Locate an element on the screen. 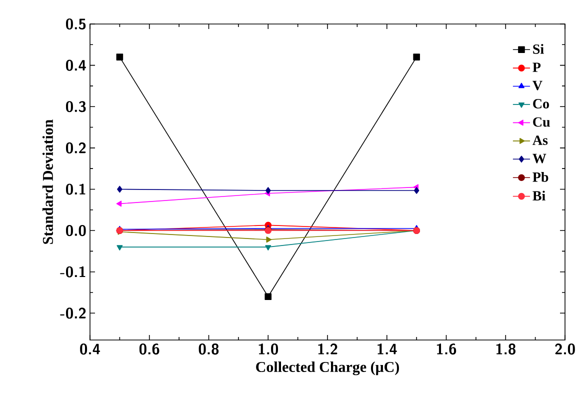  x-axis-title: Collected Charge (μC) is located at coordinates (327, 368).